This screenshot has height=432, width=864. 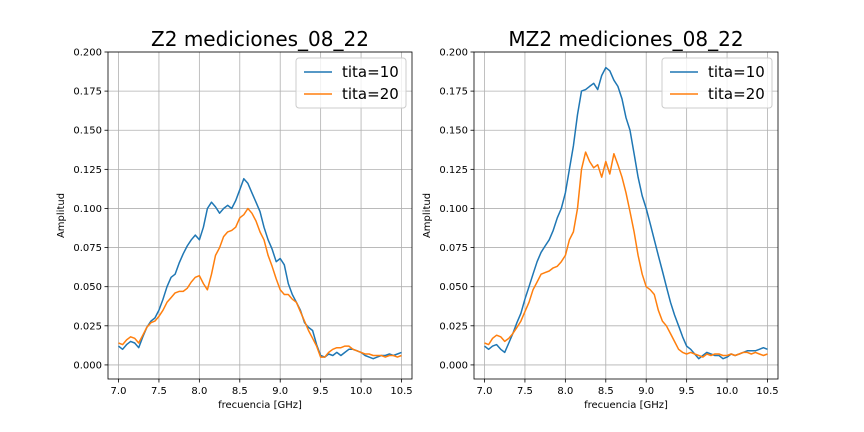 I want to click on left-series-lines, so click(x=260, y=268).